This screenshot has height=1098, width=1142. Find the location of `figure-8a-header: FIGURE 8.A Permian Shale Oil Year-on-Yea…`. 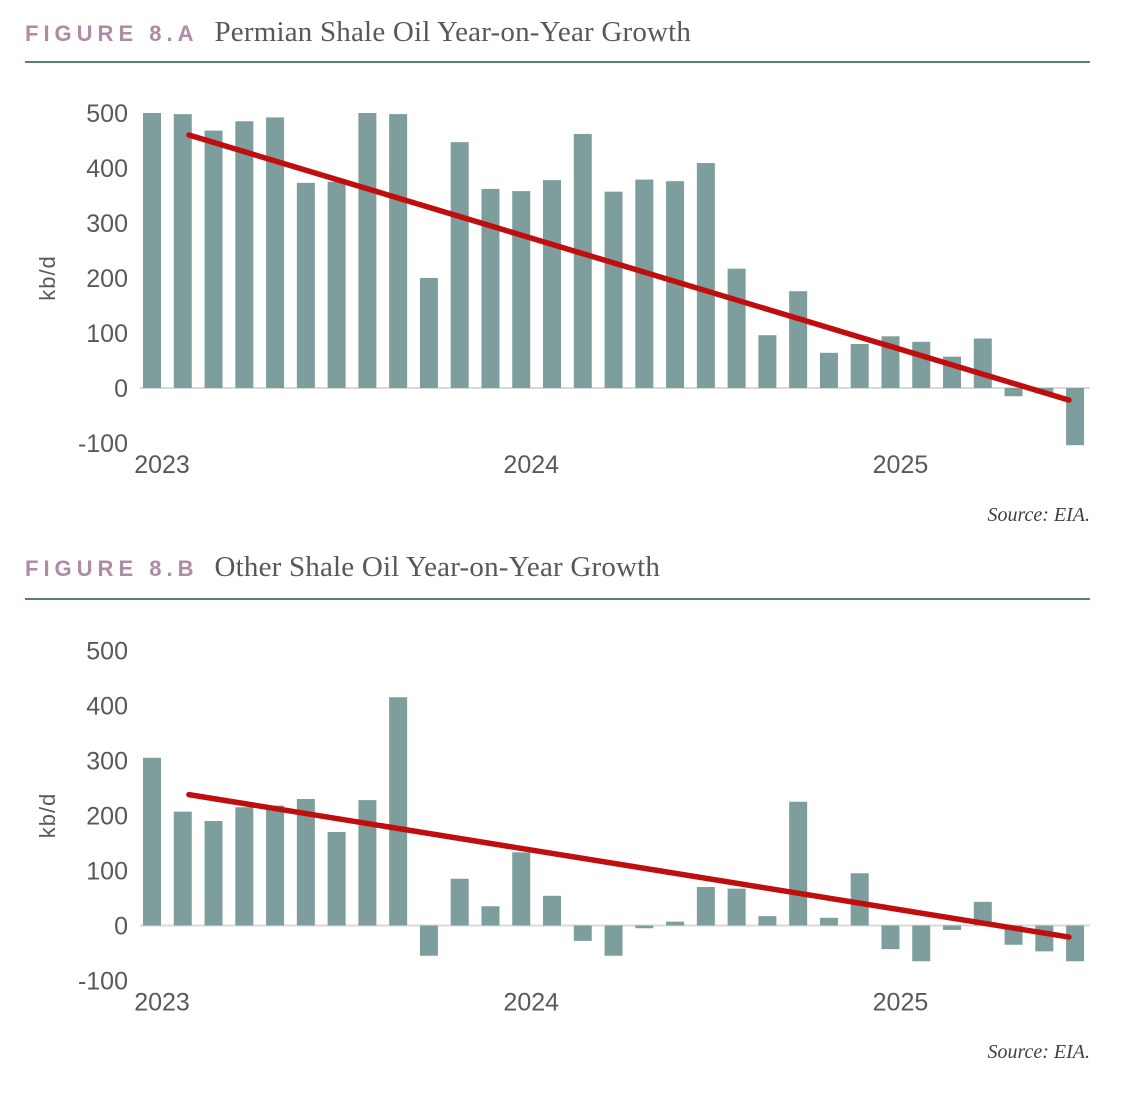

figure-8a-header: FIGURE 8.A Permian Shale Oil Year-on-Yea… is located at coordinates (557, 32).